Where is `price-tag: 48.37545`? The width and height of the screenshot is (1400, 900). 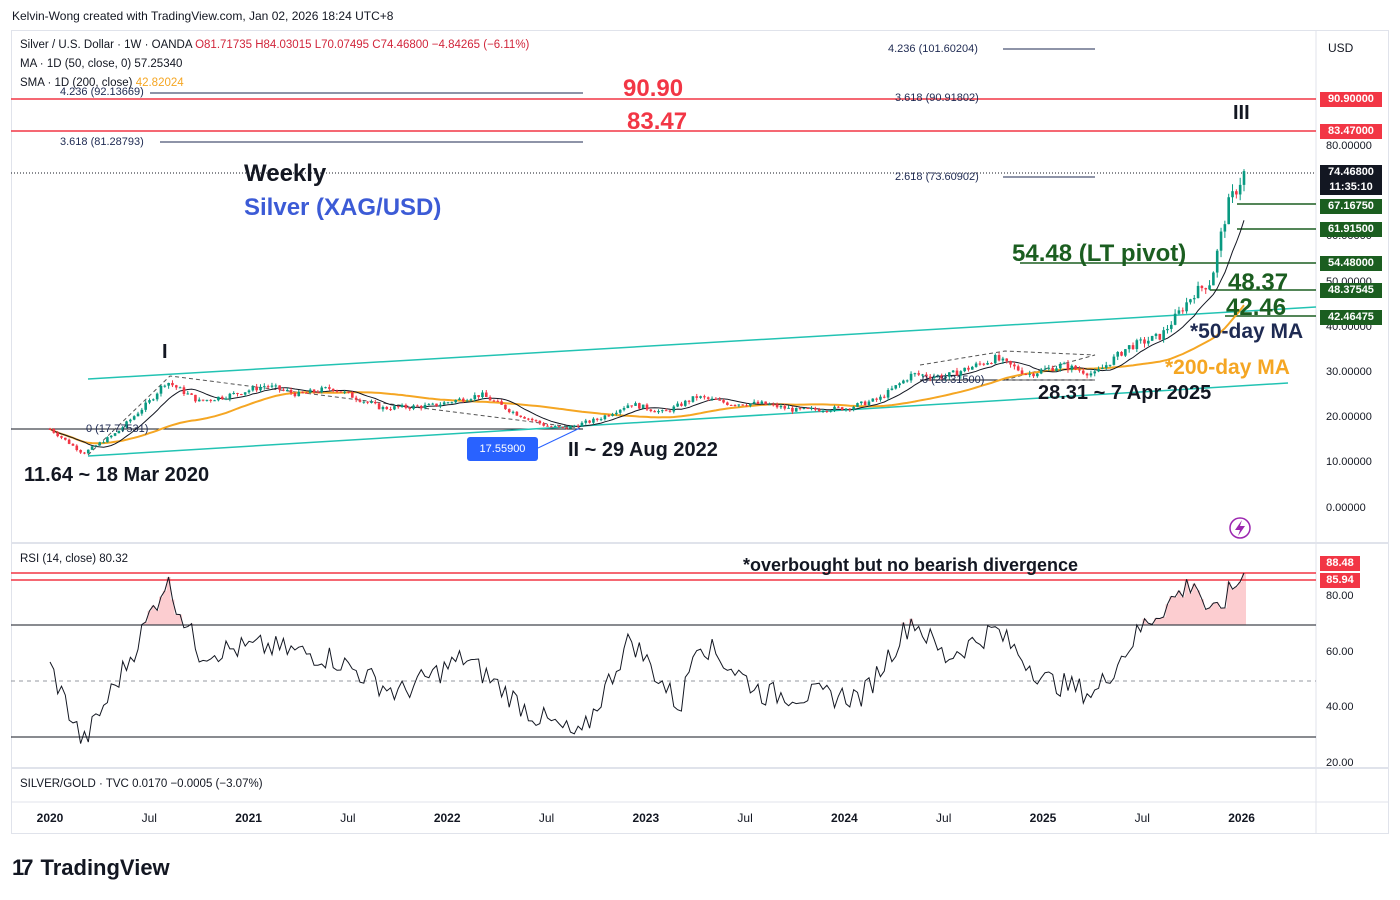
price-tag: 48.37545 is located at coordinates (1351, 290).